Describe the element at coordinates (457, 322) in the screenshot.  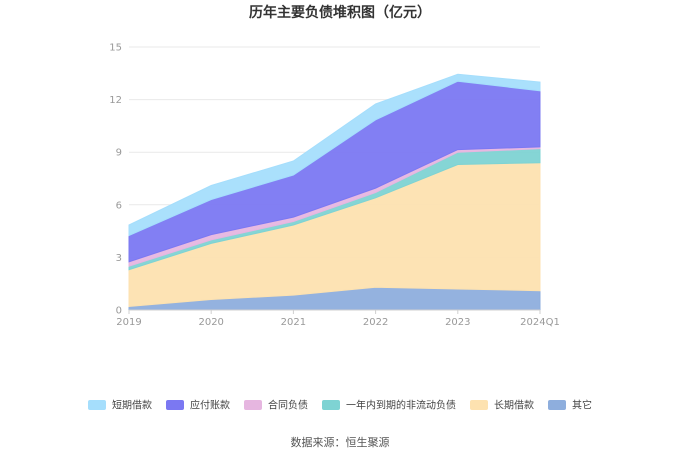
I see `x-tick-label: 2023` at that location.